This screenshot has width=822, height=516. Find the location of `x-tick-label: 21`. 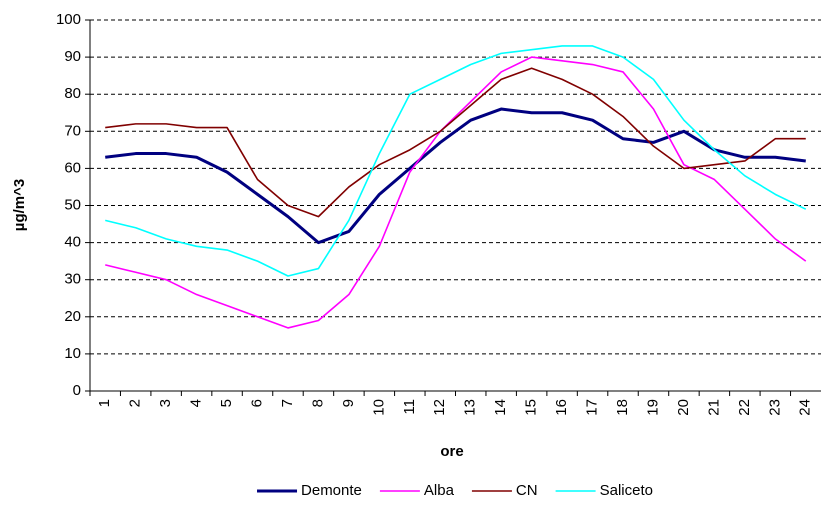

x-tick-label: 21 is located at coordinates (713, 407).